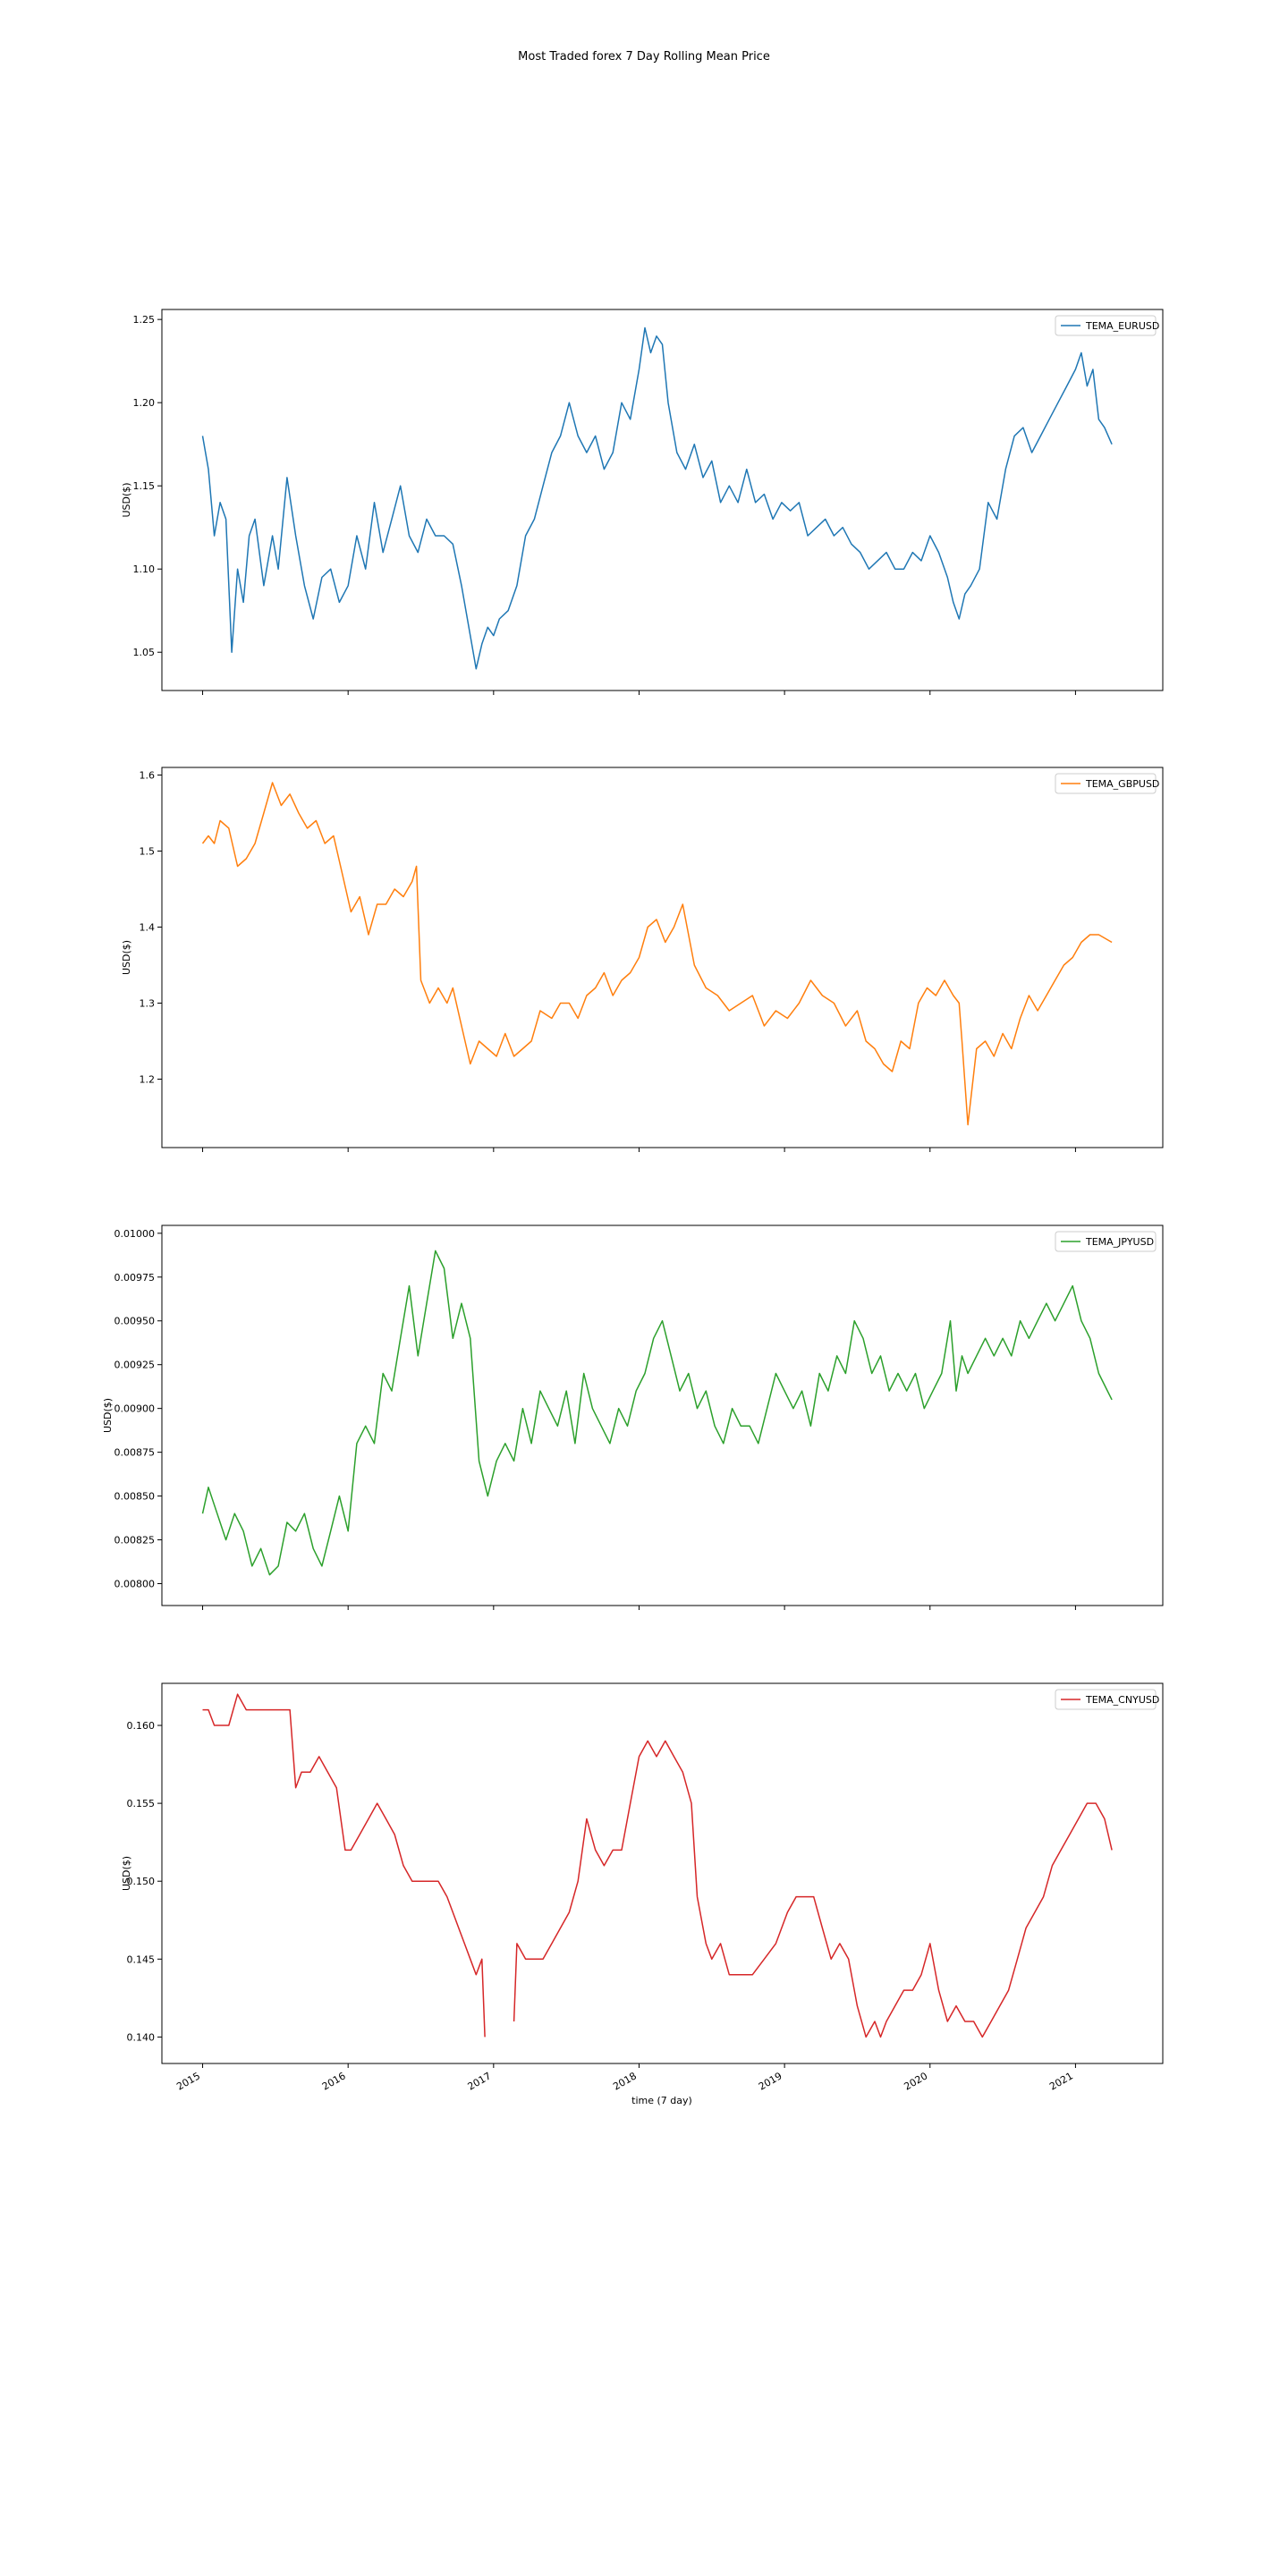 Image resolution: width=1288 pixels, height=2576 pixels. What do you see at coordinates (141, 1726) in the screenshot?
I see `y-tick-label: 0.160` at bounding box center [141, 1726].